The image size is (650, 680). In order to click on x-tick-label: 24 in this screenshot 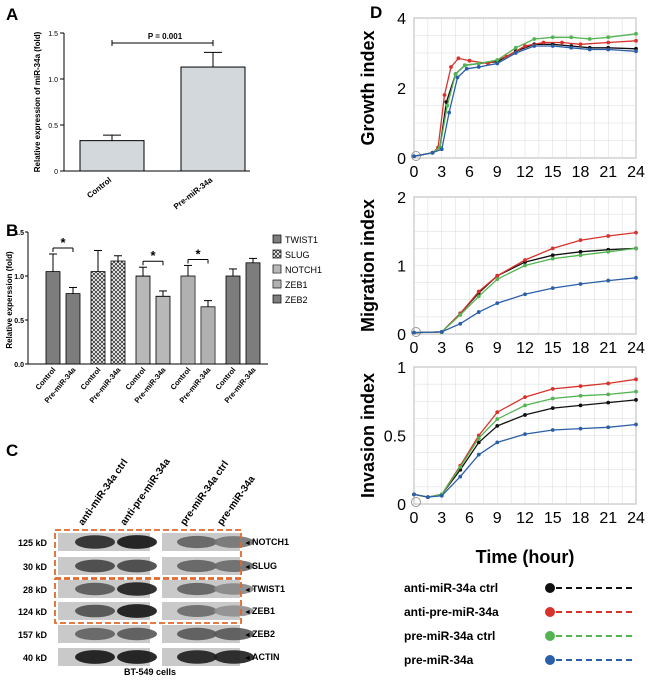, I will do `click(636, 172)`.